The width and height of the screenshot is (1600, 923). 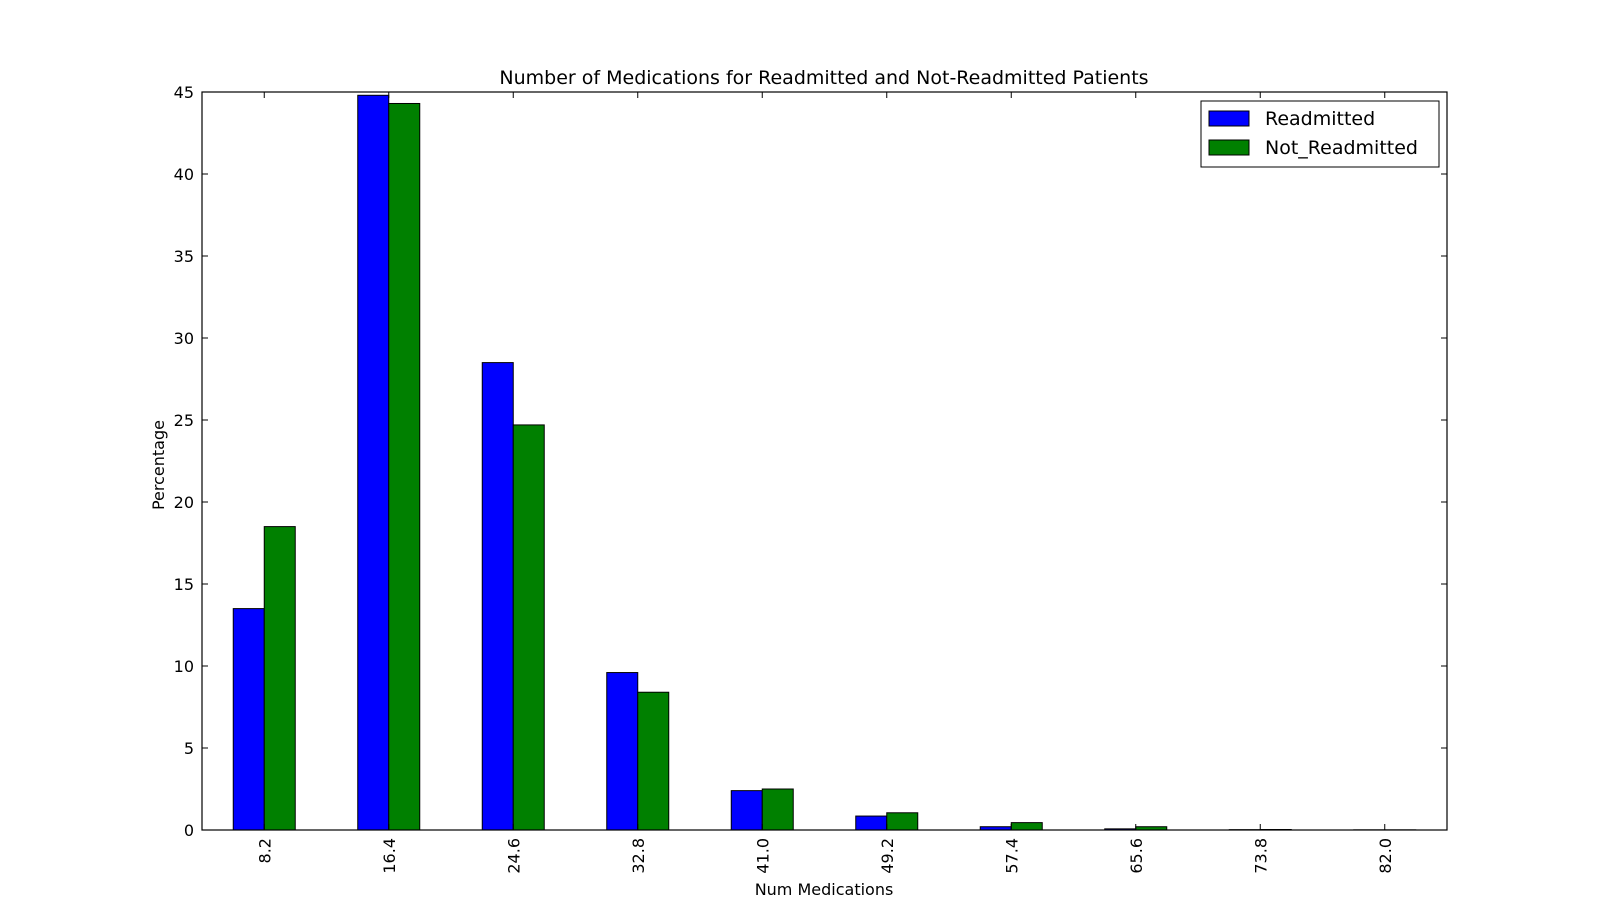 I want to click on legend-label-not-readmitted: Not_Readmitted, so click(x=1341, y=148).